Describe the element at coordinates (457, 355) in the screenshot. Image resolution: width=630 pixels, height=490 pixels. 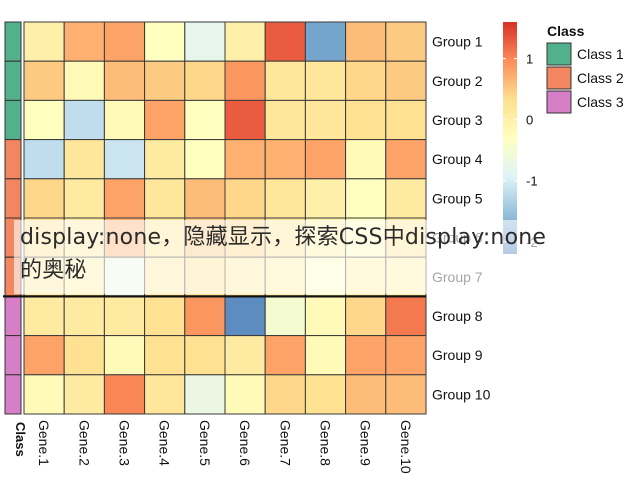
I see `row-label: Group 9` at that location.